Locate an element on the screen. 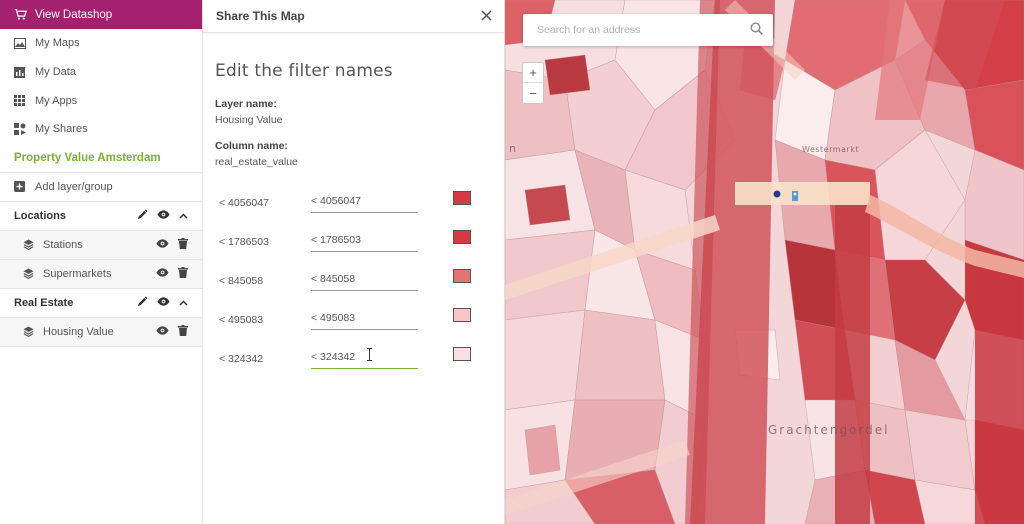 This screenshot has height=524, width=1024. add-layer-label: Add layer/group is located at coordinates (74, 186).